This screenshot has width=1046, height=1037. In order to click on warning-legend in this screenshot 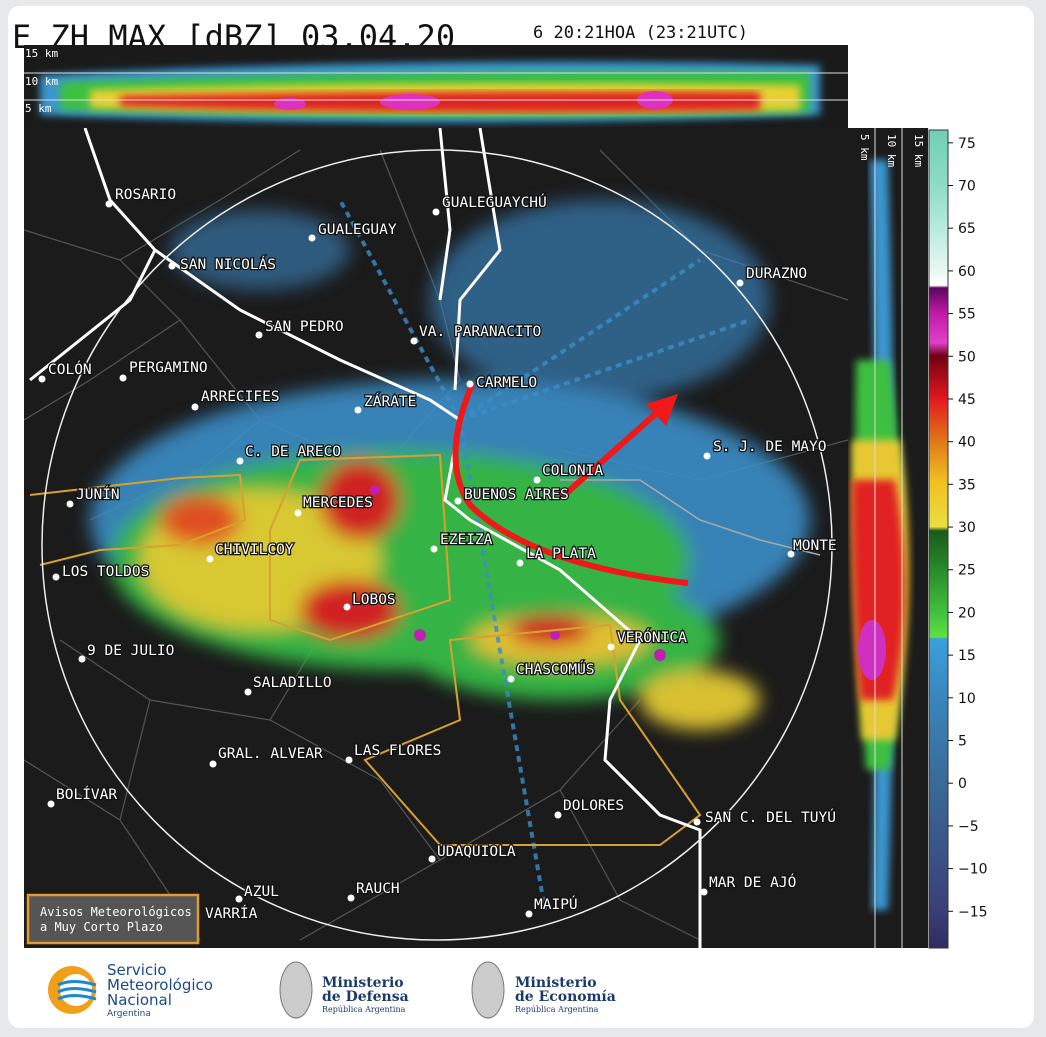, I will do `click(113, 919)`.